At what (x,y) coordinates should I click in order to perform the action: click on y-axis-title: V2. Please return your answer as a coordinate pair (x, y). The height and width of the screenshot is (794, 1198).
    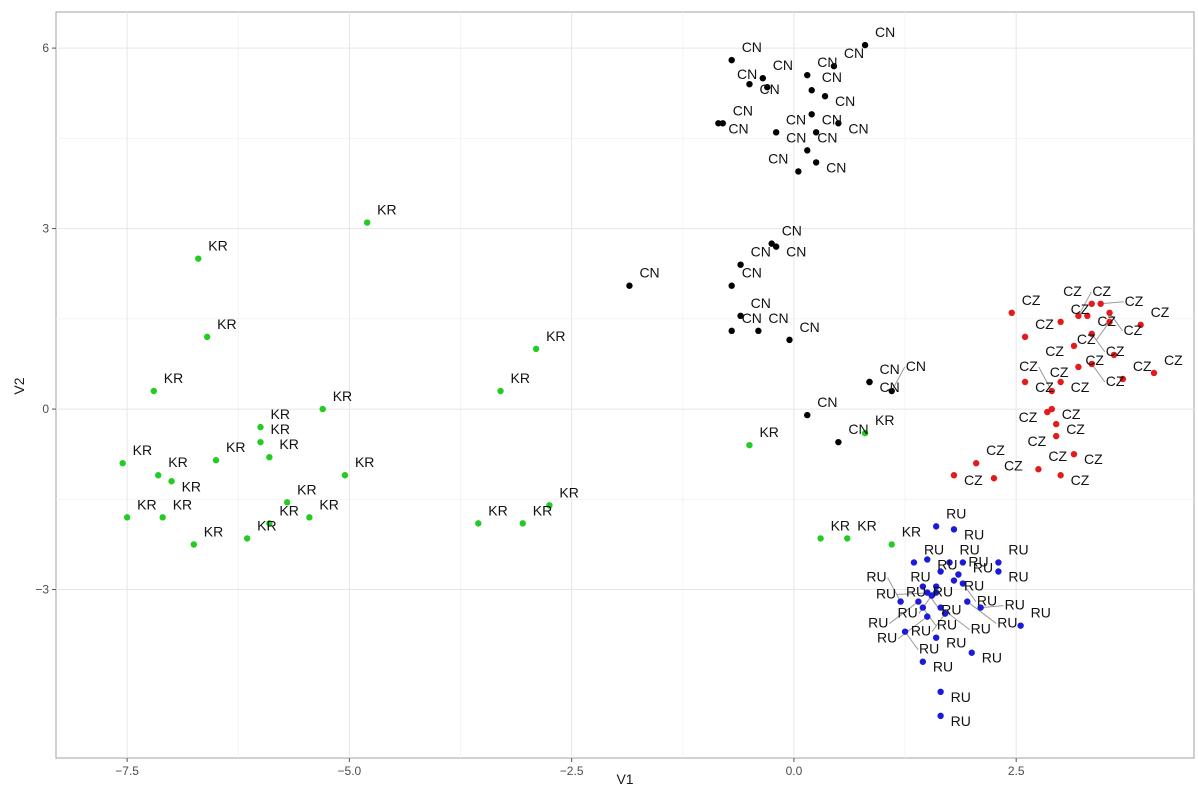
    Looking at the image, I should click on (19, 385).